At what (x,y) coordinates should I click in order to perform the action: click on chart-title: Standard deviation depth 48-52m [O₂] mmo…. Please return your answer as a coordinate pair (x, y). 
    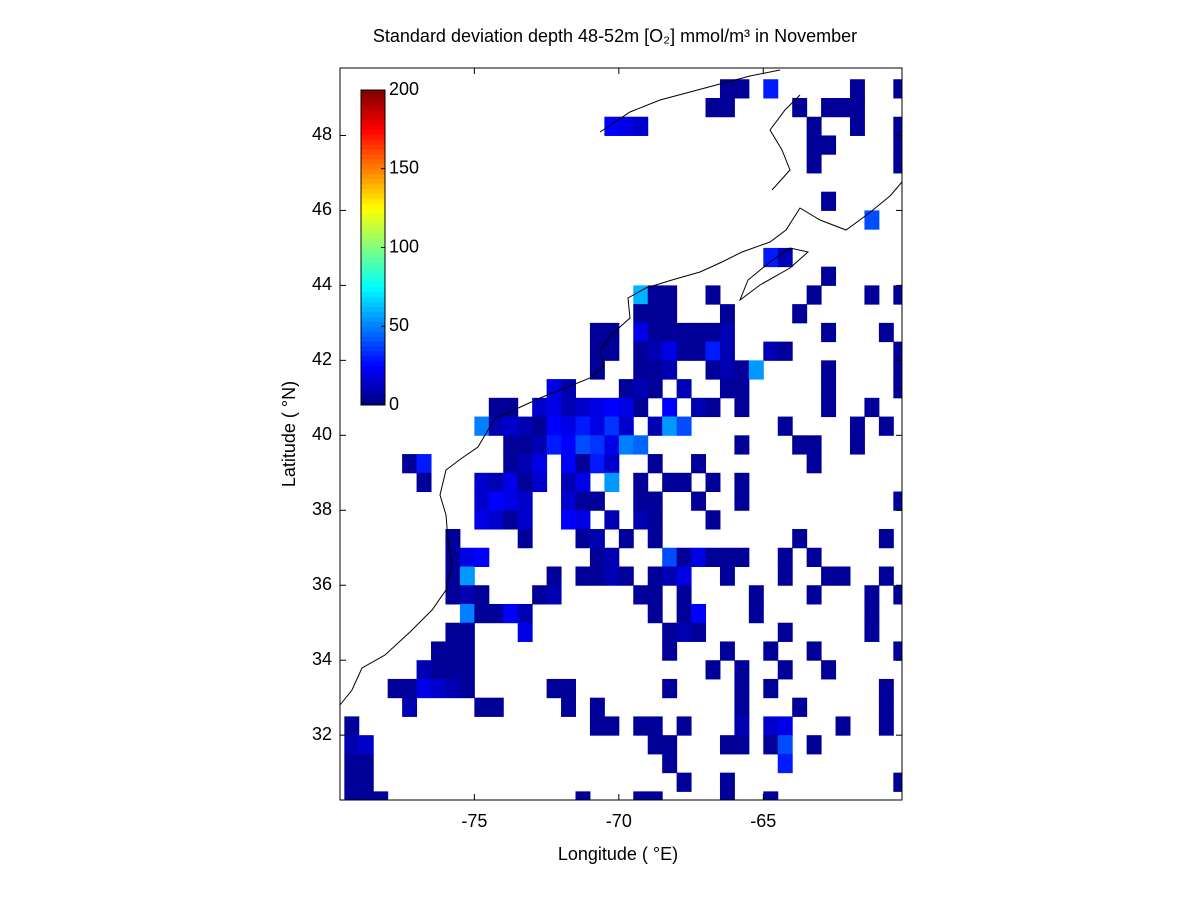
    Looking at the image, I should click on (615, 36).